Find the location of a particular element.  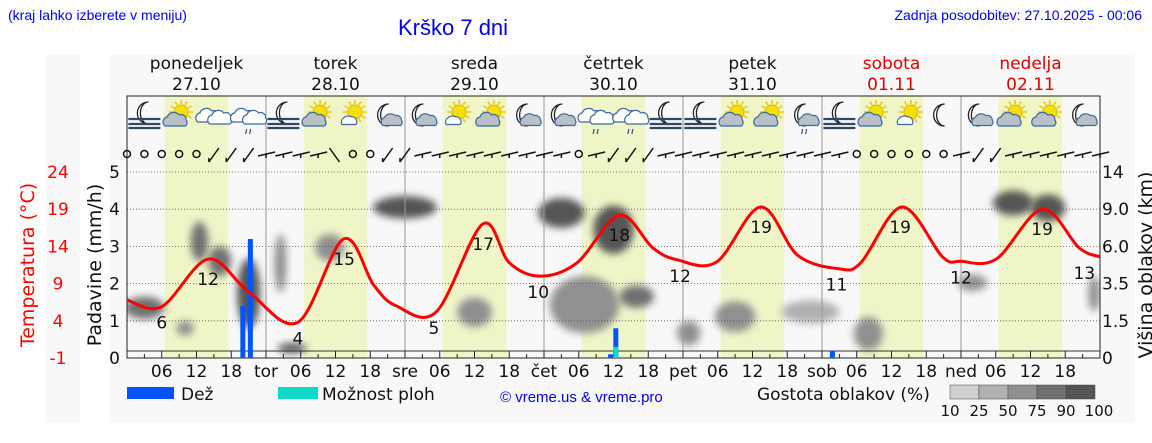

rain-legend-swatch is located at coordinates (150, 393).